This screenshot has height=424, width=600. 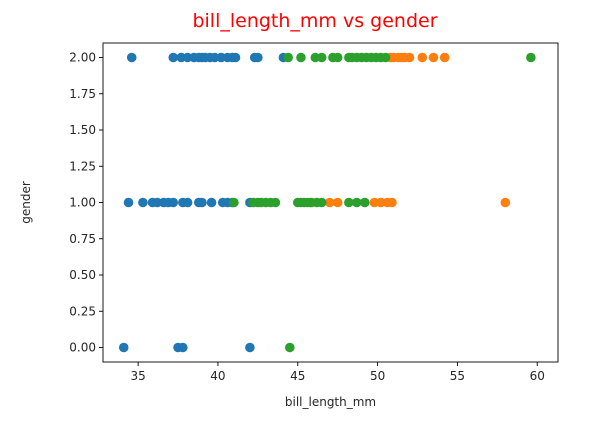 What do you see at coordinates (330, 402) in the screenshot?
I see `x-axis-label: bill_length_mm` at bounding box center [330, 402].